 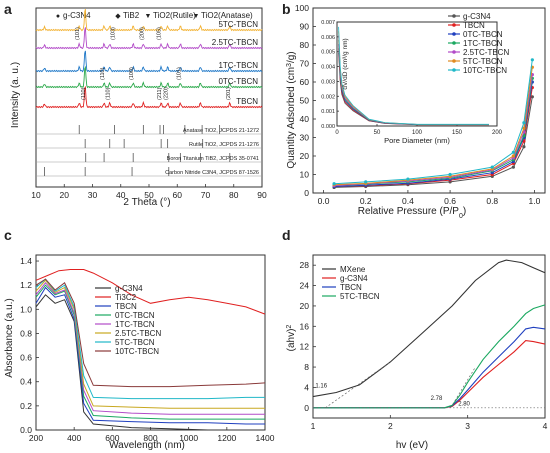 What do you see at coordinates (212, 173) in the screenshot?
I see `a-ref-label: Carbon Nitride C3N4, JCPDS 87-1526` at bounding box center [212, 173].